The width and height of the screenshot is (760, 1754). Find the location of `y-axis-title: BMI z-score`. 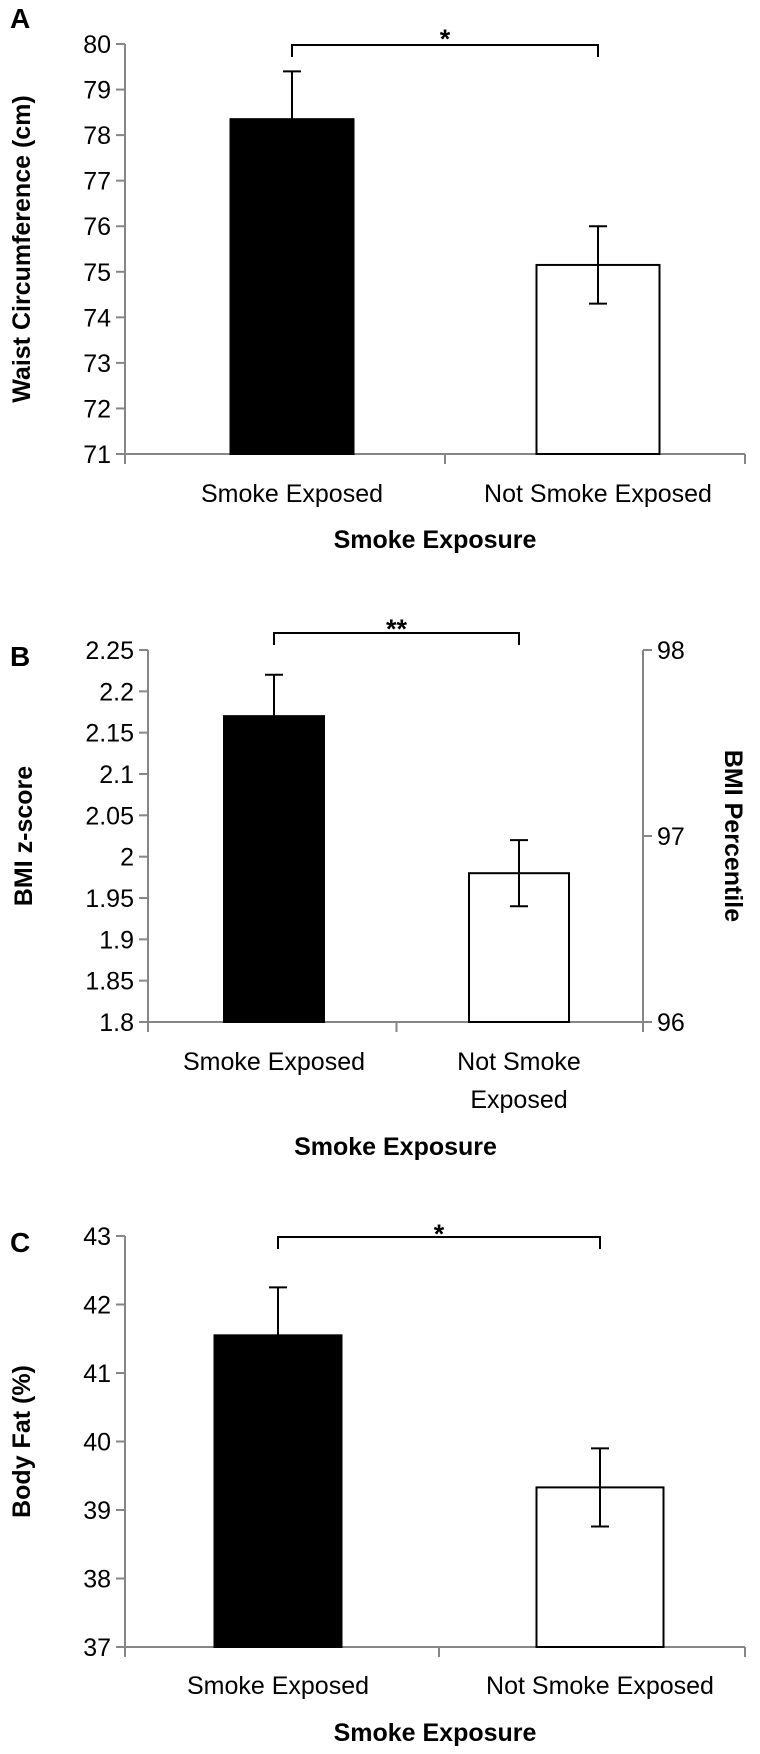

y-axis-title: BMI z-score is located at coordinates (24, 836).